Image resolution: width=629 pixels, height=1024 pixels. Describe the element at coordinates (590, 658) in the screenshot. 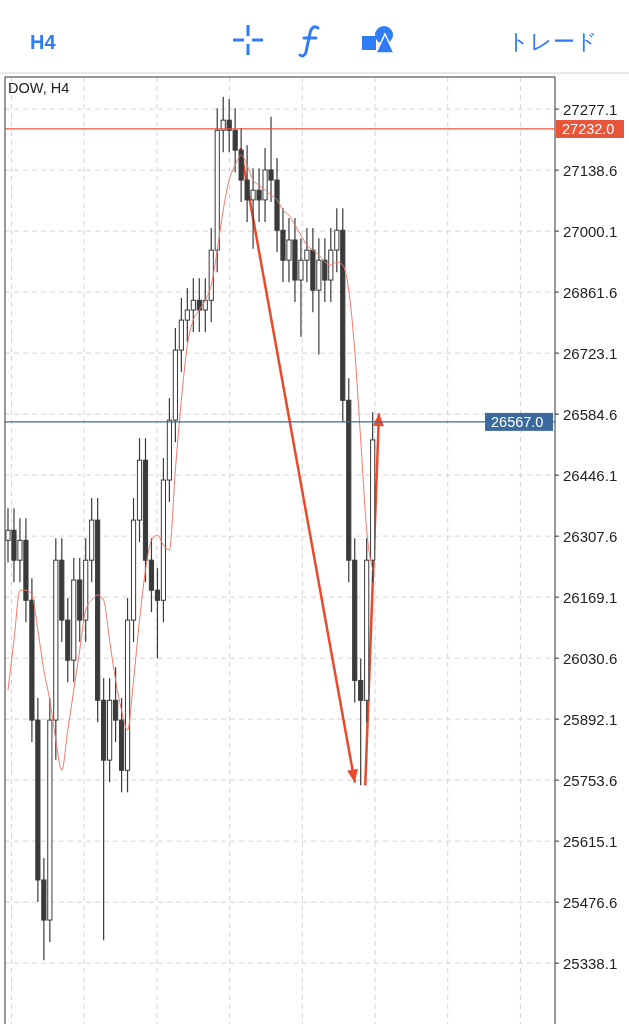

I see `y-tick-label: 26030.6` at that location.